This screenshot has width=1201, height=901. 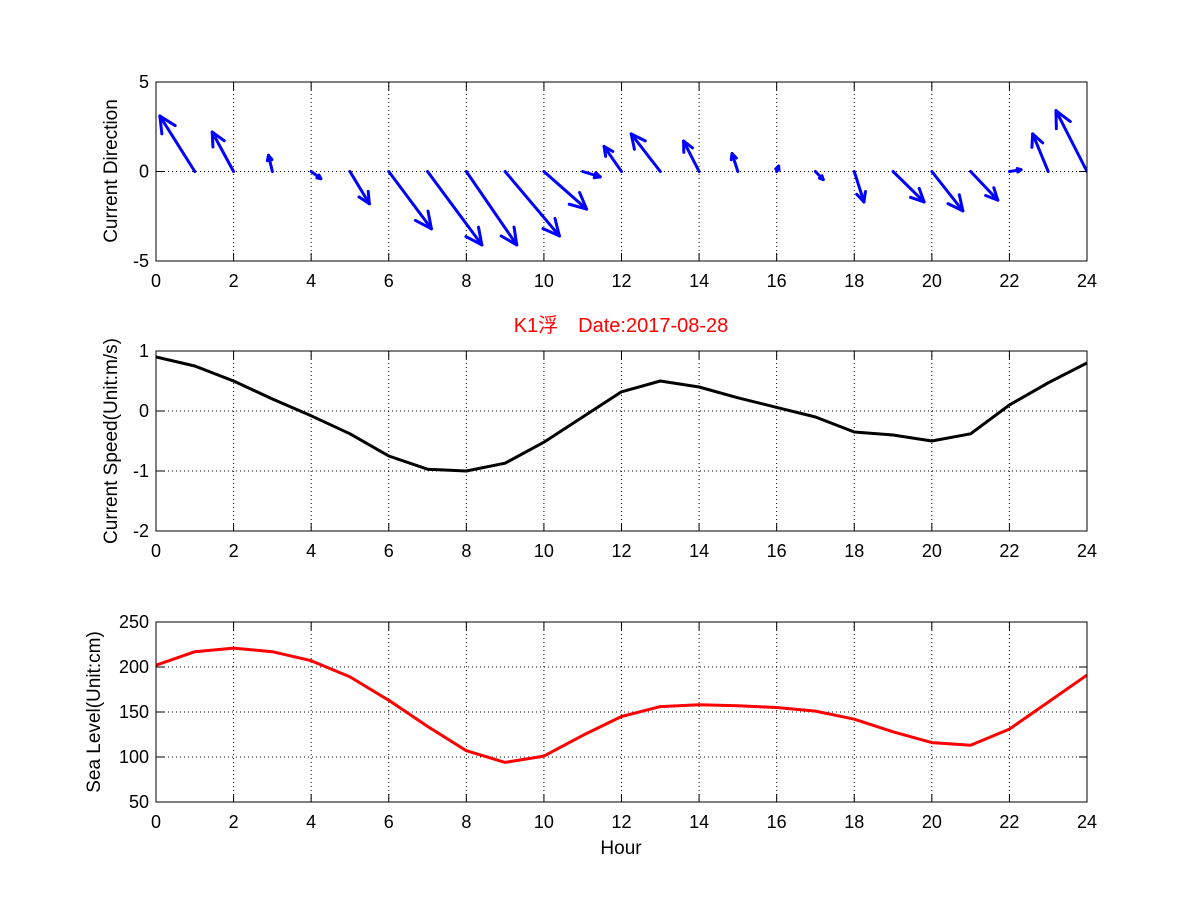 I want to click on speed-series-line, so click(x=621, y=414).